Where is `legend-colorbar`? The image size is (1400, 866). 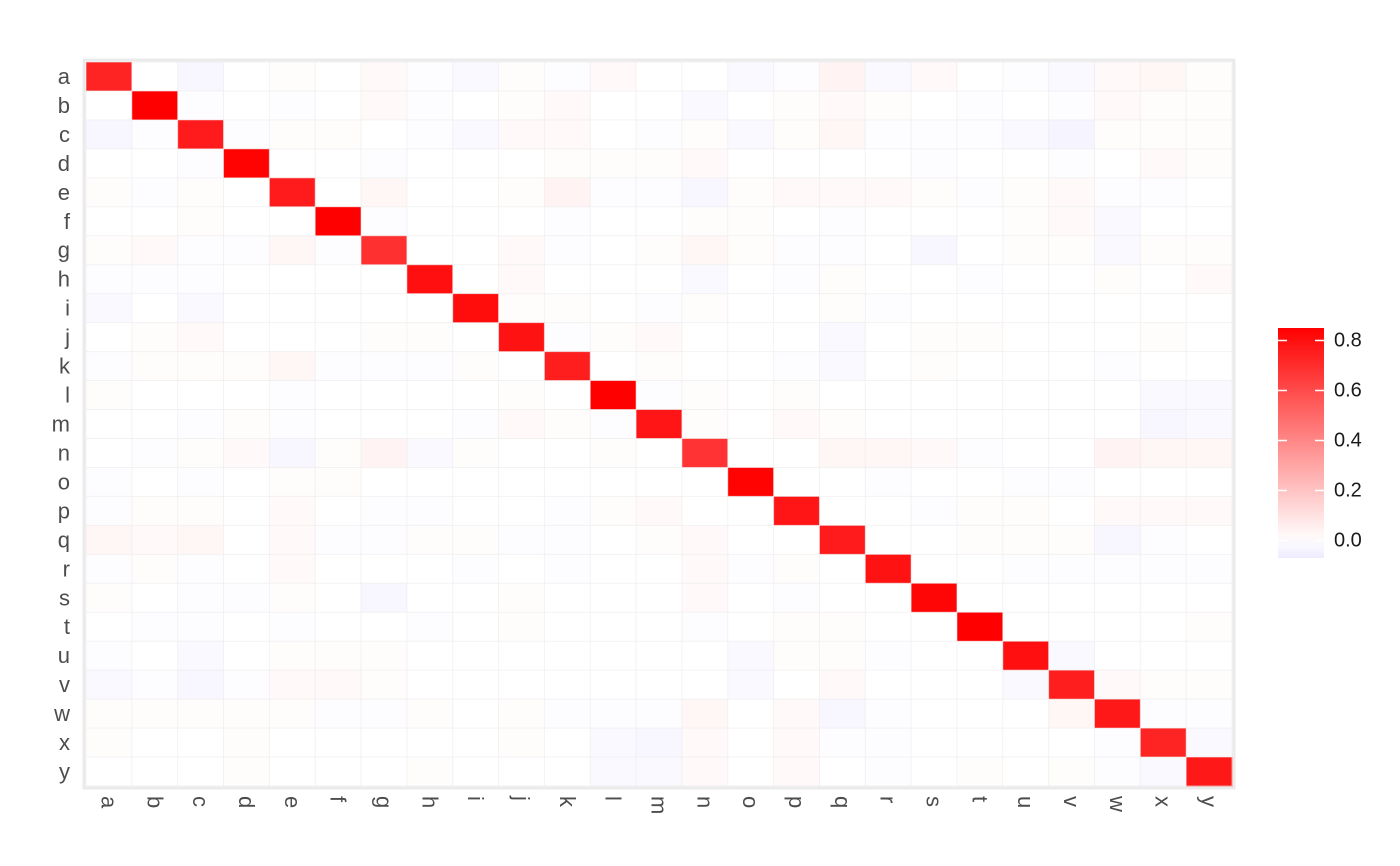
legend-colorbar is located at coordinates (1301, 443).